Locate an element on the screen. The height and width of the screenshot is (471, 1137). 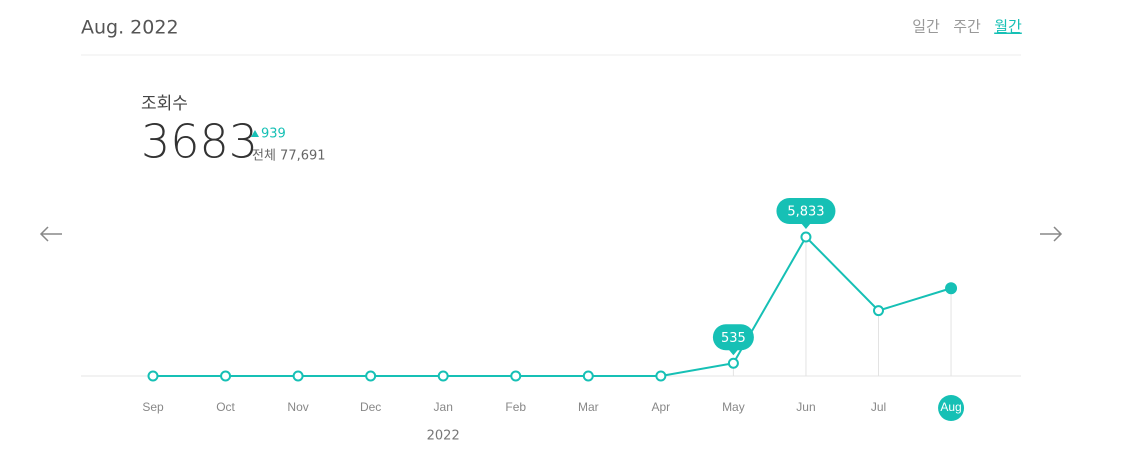
x-tick-label: Jun is located at coordinates (805, 407).